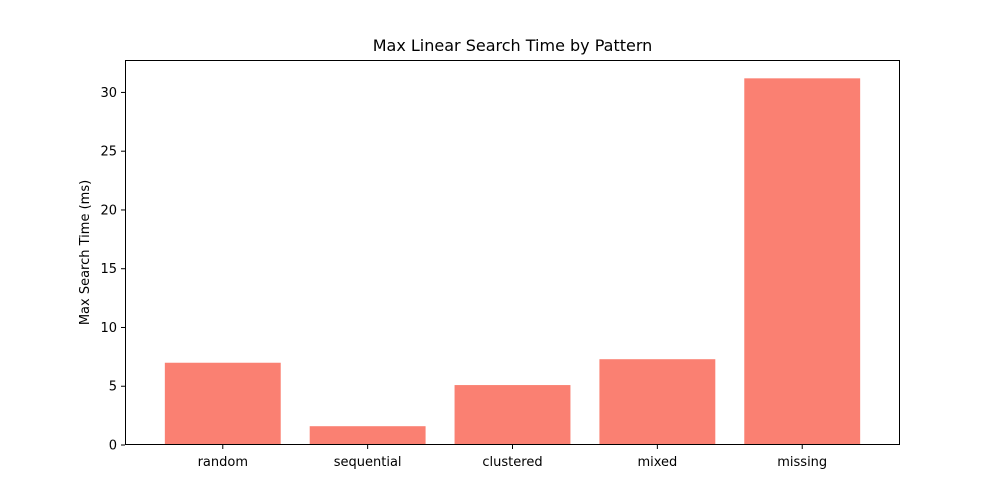  Describe the element at coordinates (113, 387) in the screenshot. I see `y-tick-label: 5` at that location.